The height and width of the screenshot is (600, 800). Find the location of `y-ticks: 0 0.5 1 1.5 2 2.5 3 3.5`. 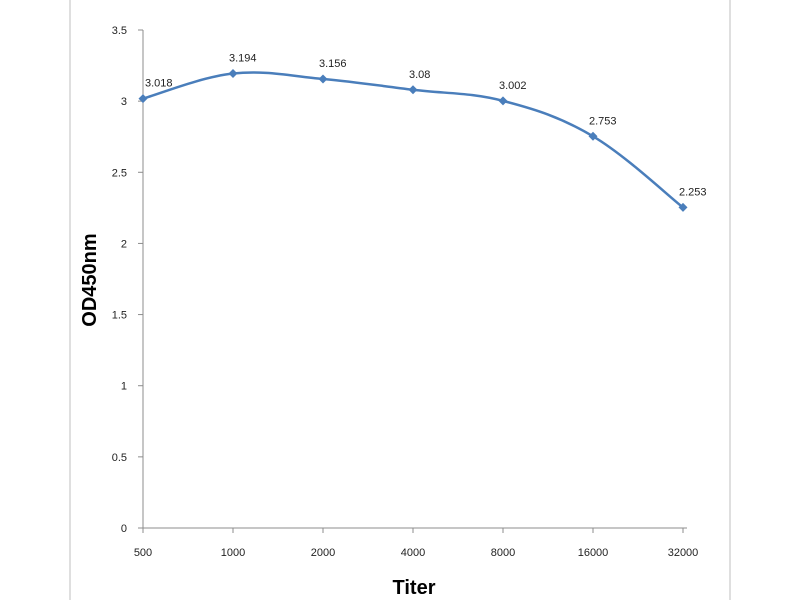

y-ticks: 0 0.5 1 1.5 2 2.5 3 3.5 is located at coordinates (127, 280).